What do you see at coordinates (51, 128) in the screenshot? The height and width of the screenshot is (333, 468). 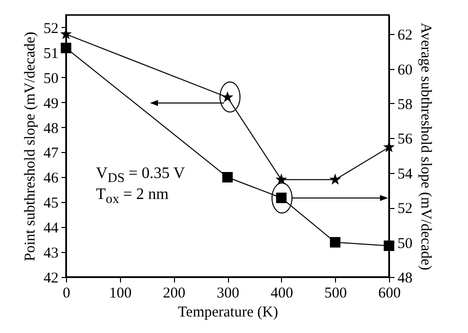 I see `y-tick-label: 48` at bounding box center [51, 128].